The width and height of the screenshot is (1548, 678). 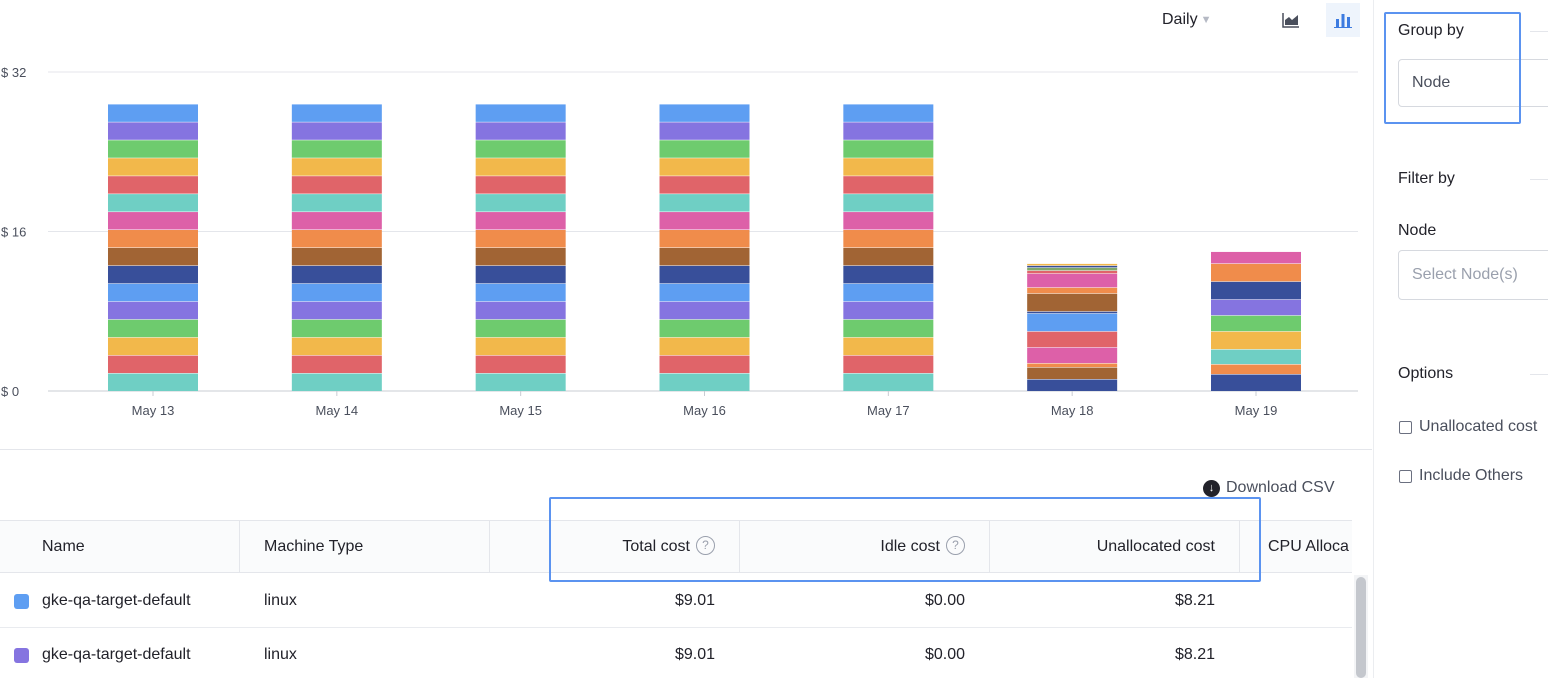 What do you see at coordinates (1473, 83) in the screenshot?
I see `group-by-select: Node` at bounding box center [1473, 83].